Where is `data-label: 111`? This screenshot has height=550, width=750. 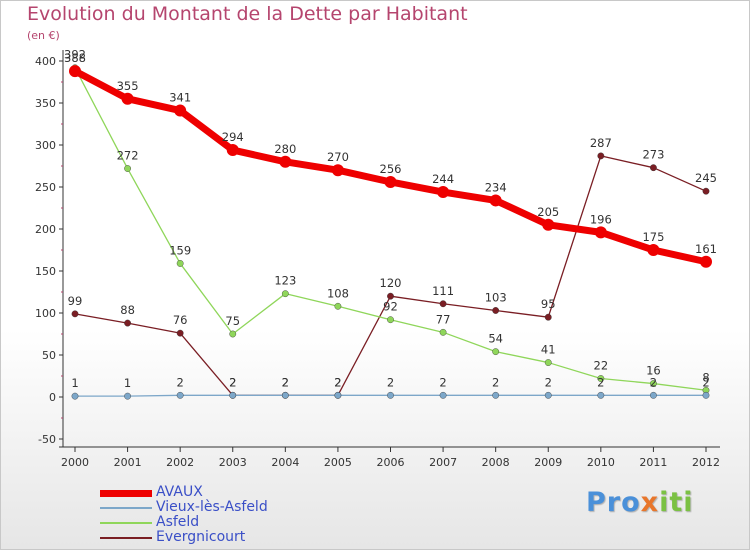
data-label: 111 is located at coordinates (443, 291).